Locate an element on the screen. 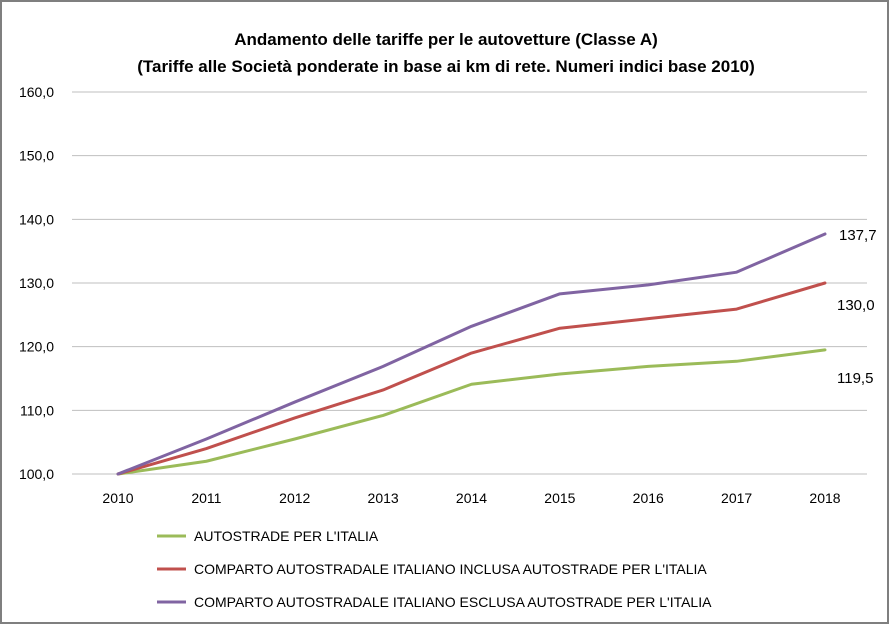 Image resolution: width=889 pixels, height=624 pixels. x-tick-label: 2014 is located at coordinates (471, 498).